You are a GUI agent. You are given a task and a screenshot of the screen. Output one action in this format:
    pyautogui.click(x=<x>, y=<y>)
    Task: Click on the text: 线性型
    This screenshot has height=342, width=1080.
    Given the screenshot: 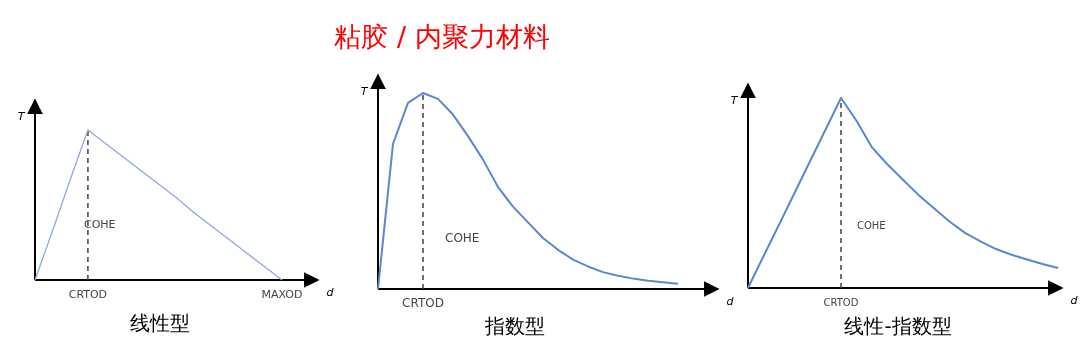 What is the action you would take?
    pyautogui.click(x=160, y=323)
    